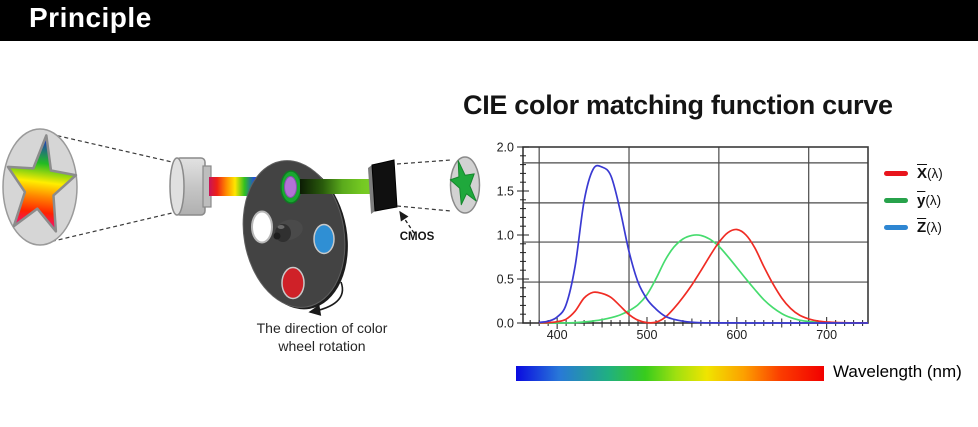  Describe the element at coordinates (322, 328) in the screenshot. I see `rotation-caption-line1: The direction of color` at that location.